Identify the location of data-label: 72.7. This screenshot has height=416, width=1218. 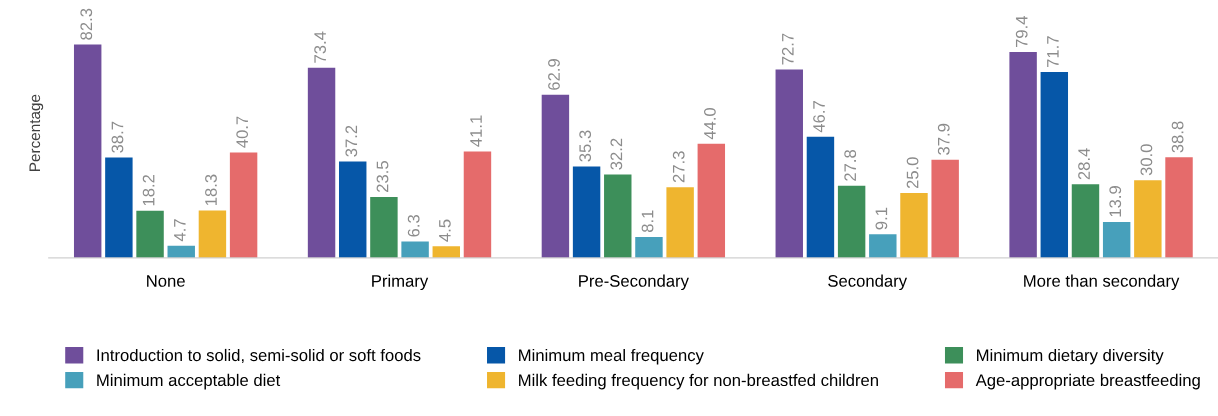
(787, 49).